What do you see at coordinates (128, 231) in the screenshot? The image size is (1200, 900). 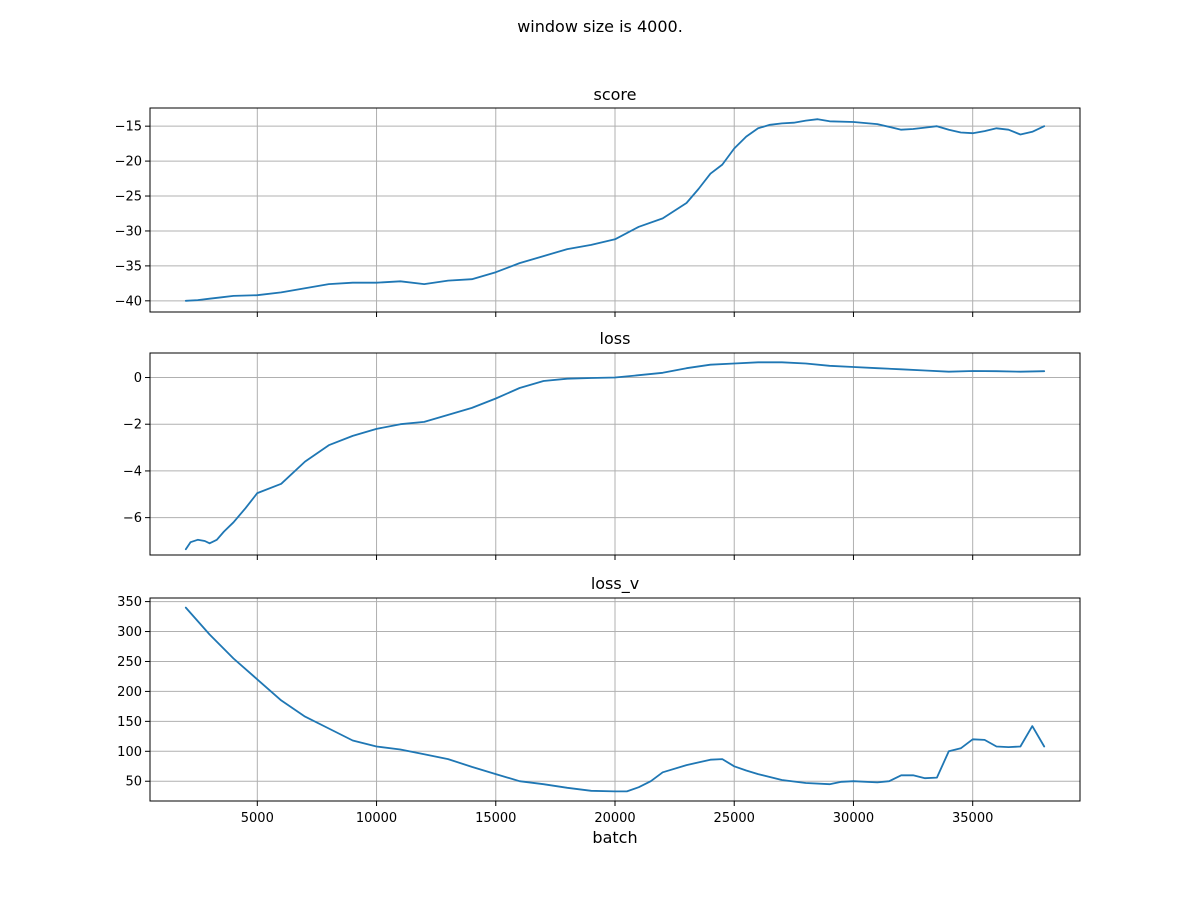 I see `y-tick-label: −30` at bounding box center [128, 231].